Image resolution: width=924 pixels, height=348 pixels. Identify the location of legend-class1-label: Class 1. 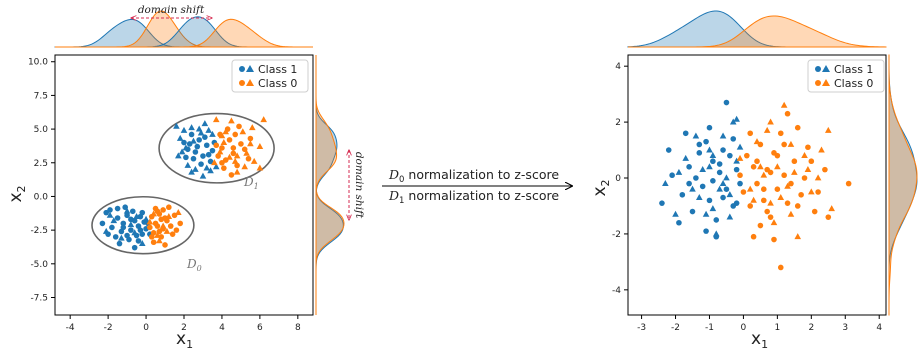
(853, 69).